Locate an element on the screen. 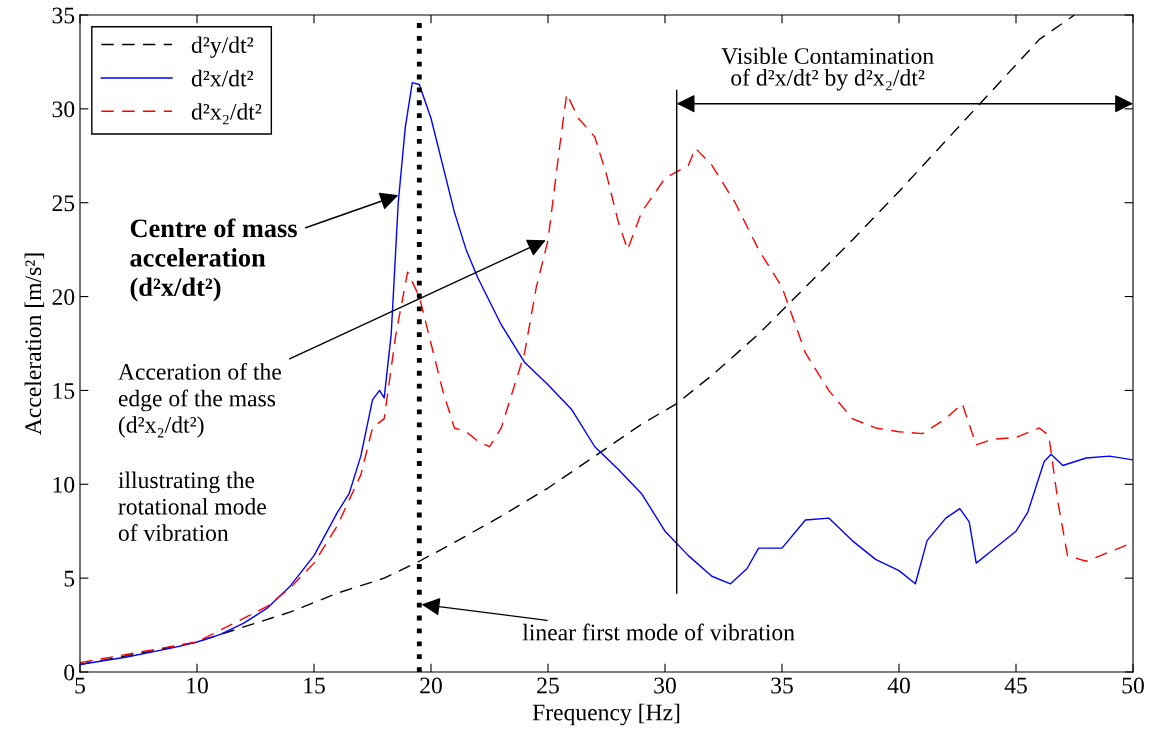  annotation: Centre of mass acceleration (d²x/dt²) is located at coordinates (213, 260).